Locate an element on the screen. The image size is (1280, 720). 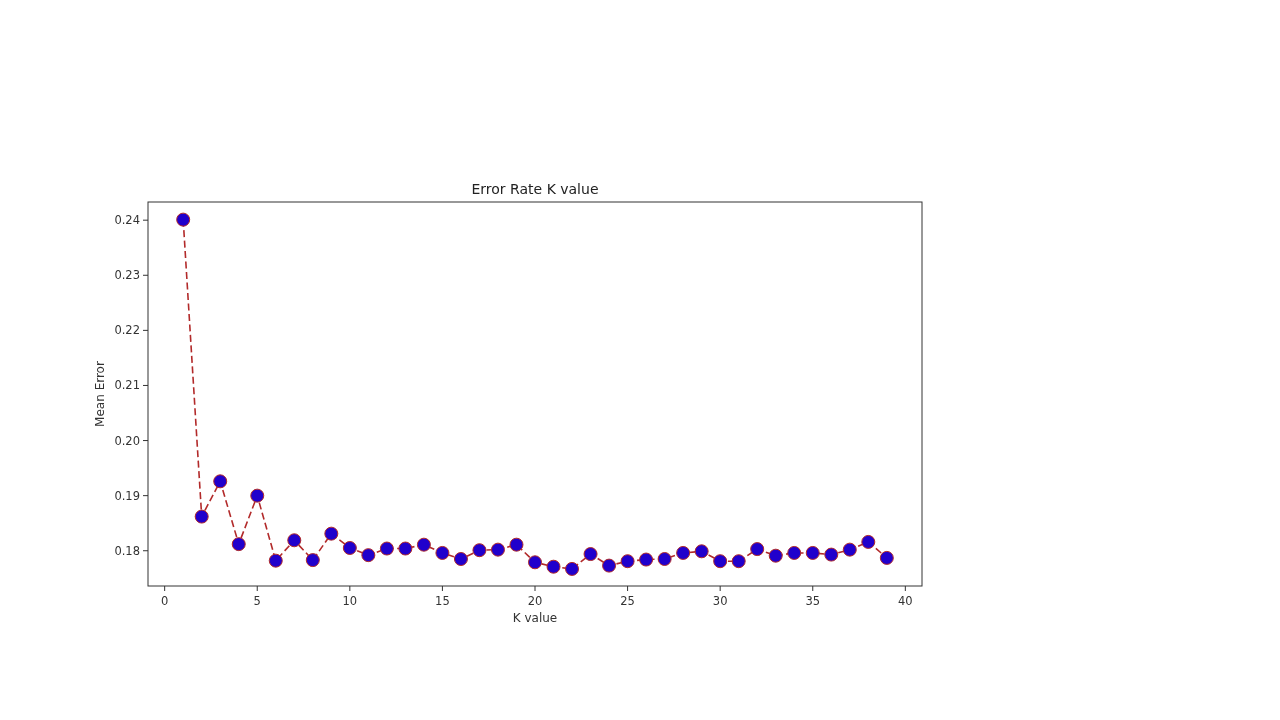
x-tick-label: 0 is located at coordinates (165, 601).